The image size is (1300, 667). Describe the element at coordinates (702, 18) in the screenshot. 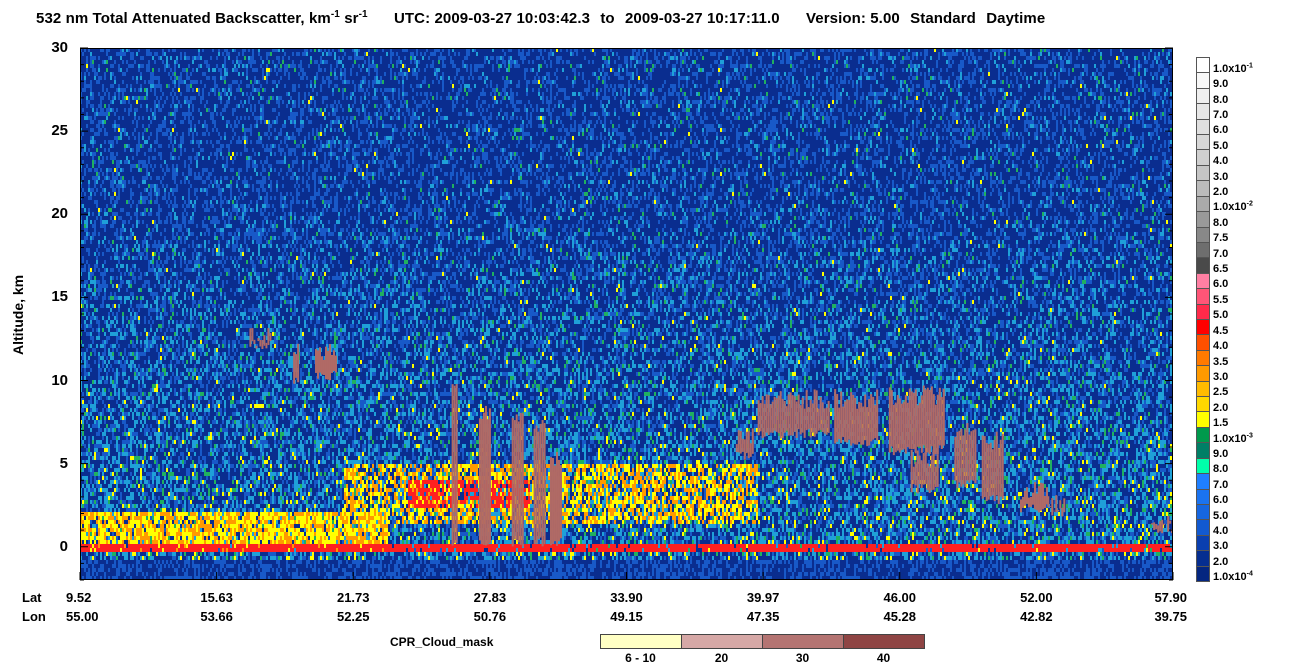

I see `title-end-time: 2009-03-27 10:17:11.0` at that location.